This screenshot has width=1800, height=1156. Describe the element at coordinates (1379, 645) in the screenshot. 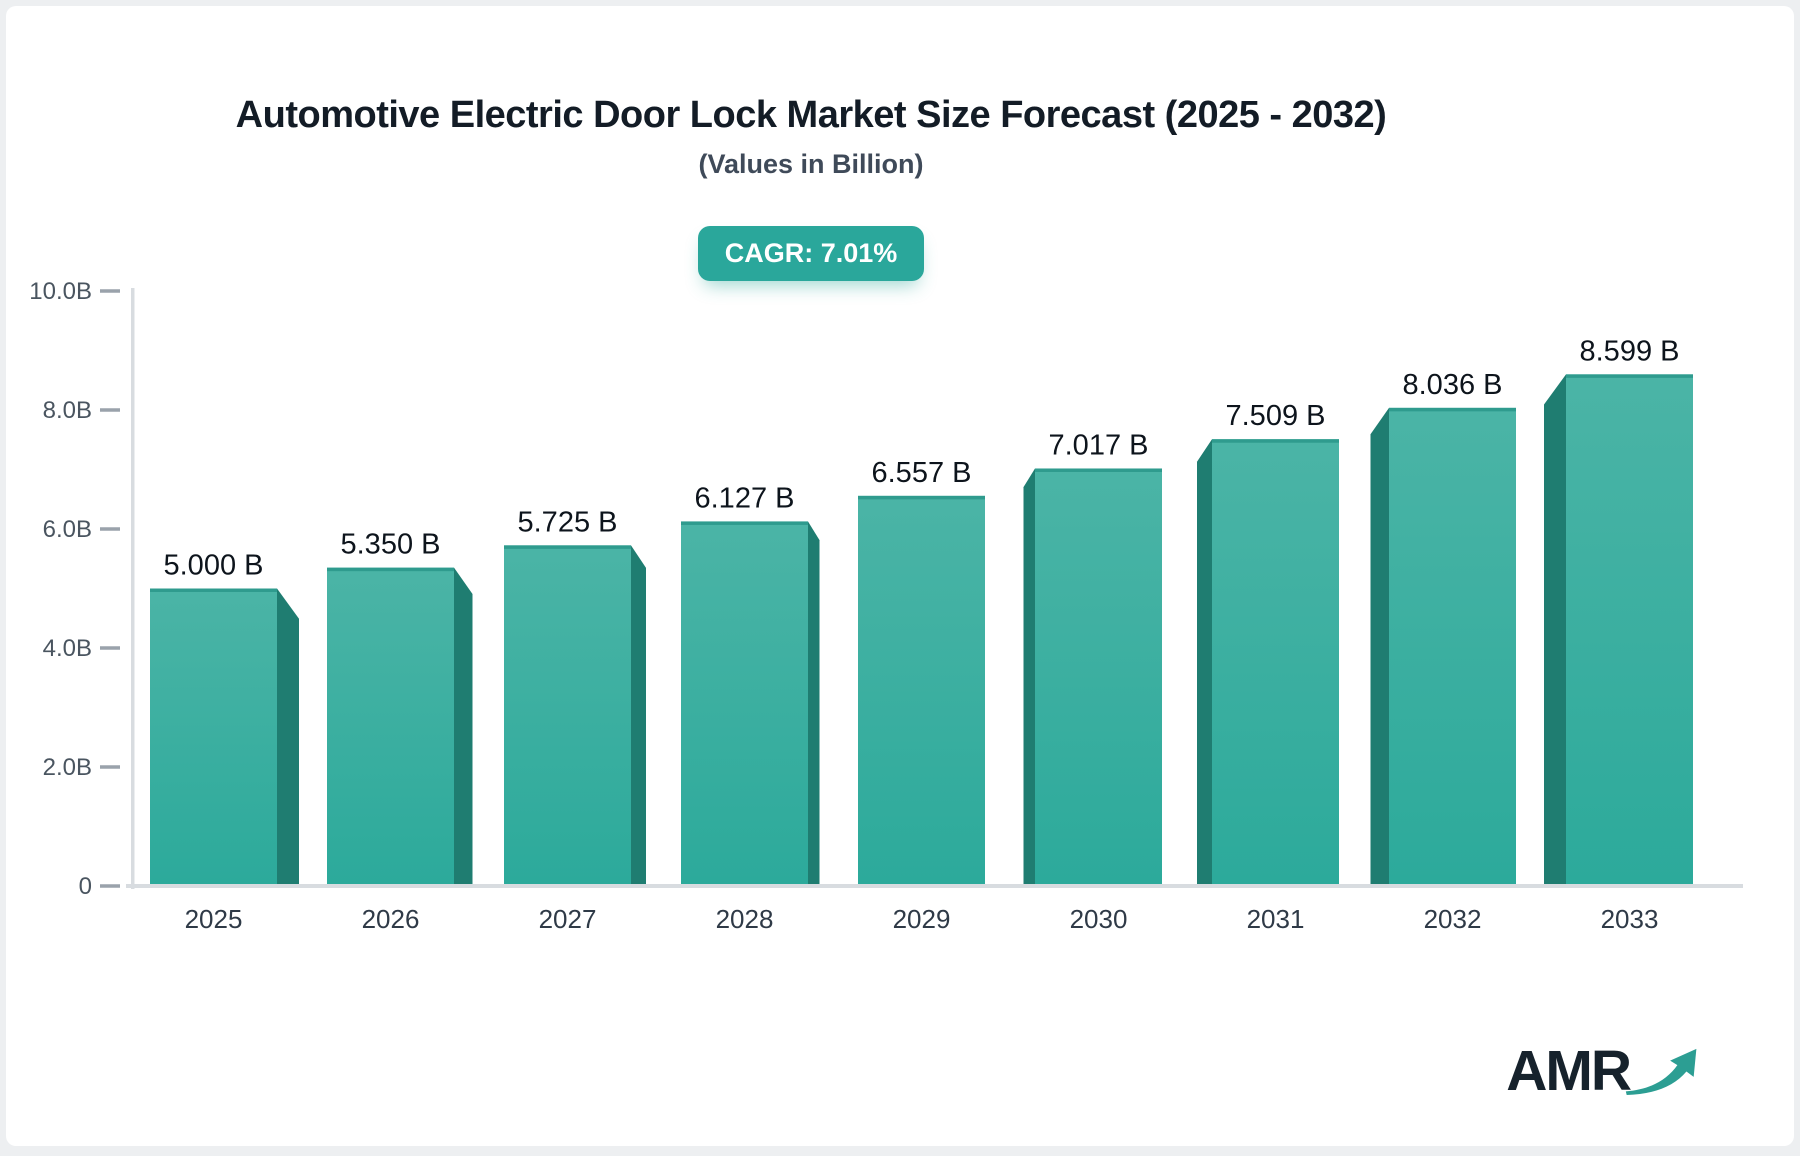

I see `bar-side-2032` at that location.